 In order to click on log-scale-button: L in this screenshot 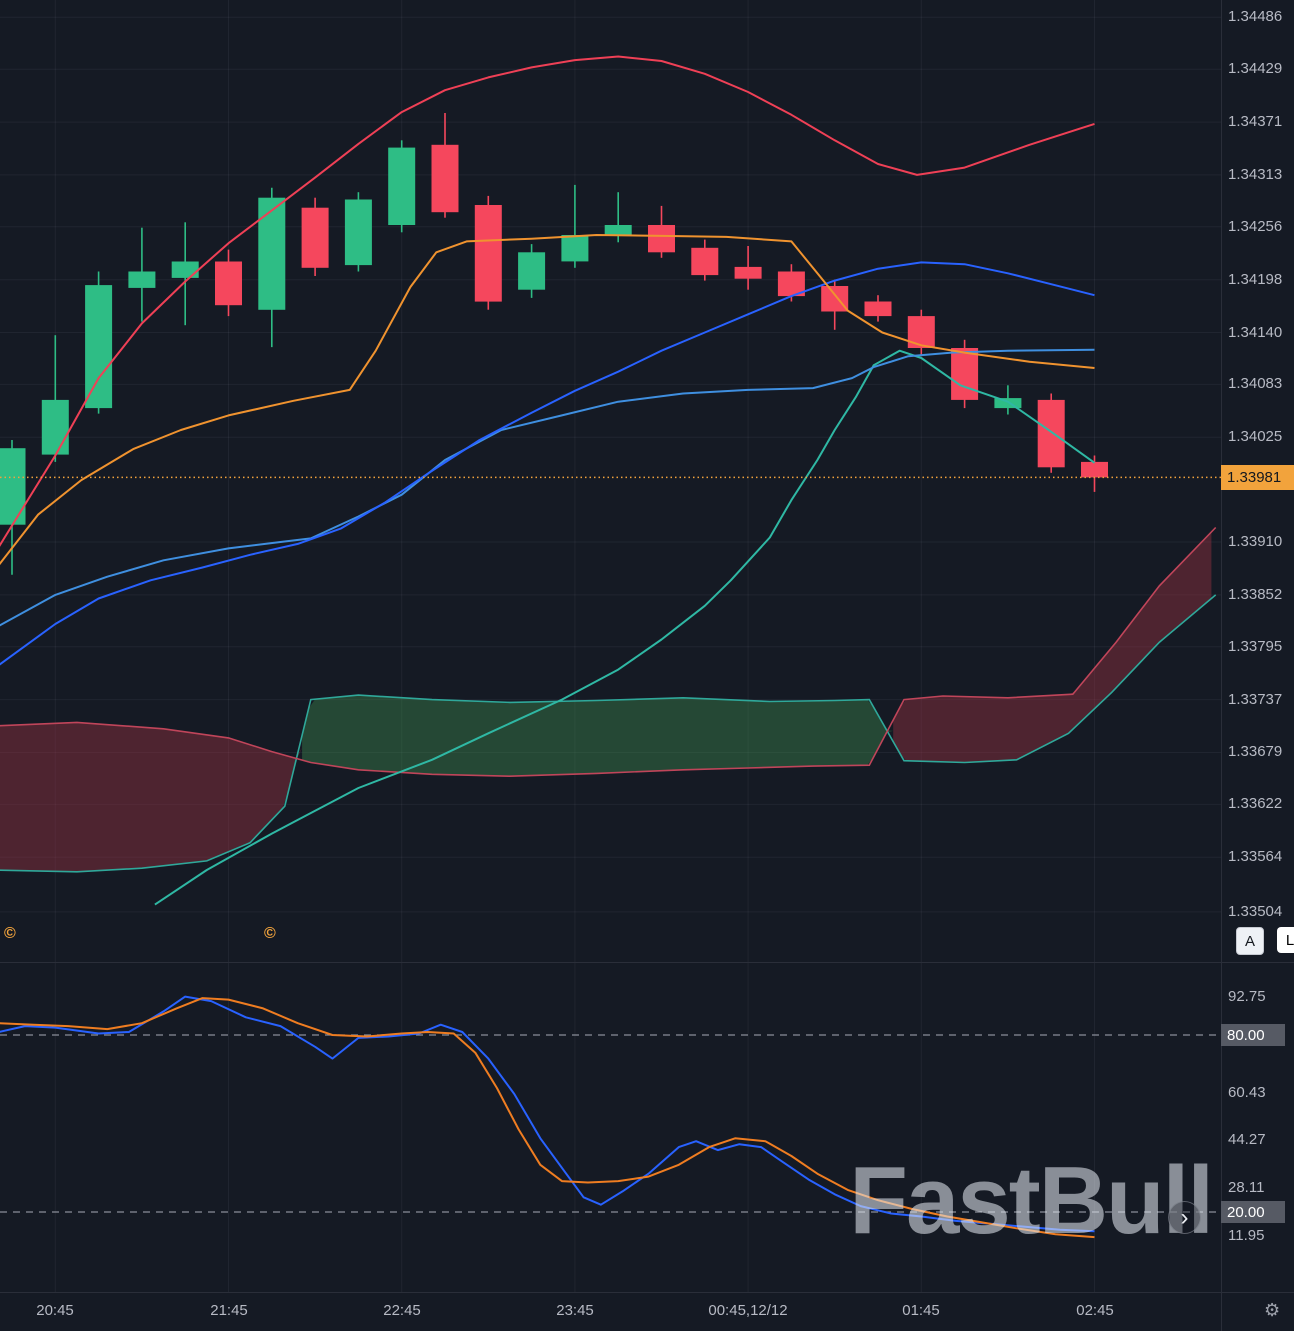, I will do `click(1285, 940)`.